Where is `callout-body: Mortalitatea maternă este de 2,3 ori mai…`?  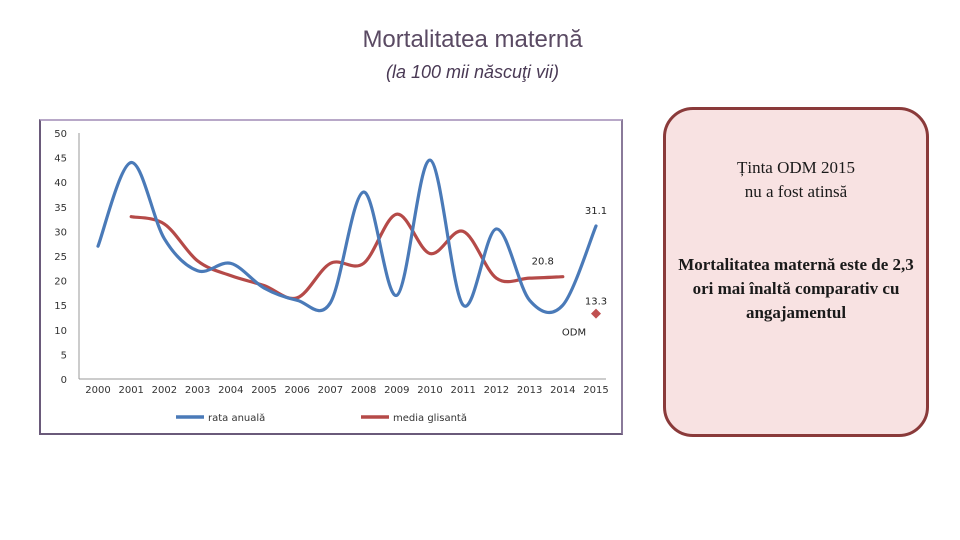 callout-body: Mortalitatea maternă este de 2,3 ori mai… is located at coordinates (796, 288).